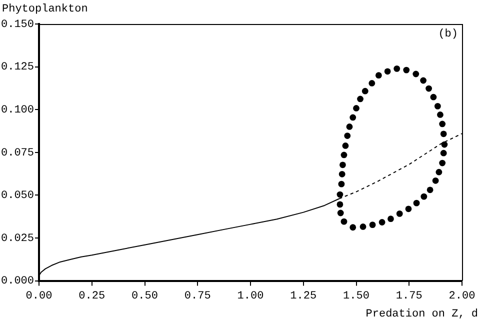 The image size is (480, 321). I want to click on y-tick-label: 0.050, so click(17, 196).